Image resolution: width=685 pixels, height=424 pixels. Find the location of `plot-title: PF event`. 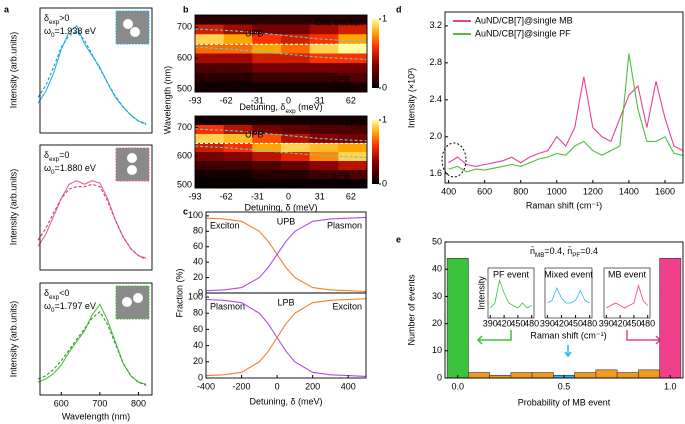

plot-title: PF event is located at coordinates (511, 274).